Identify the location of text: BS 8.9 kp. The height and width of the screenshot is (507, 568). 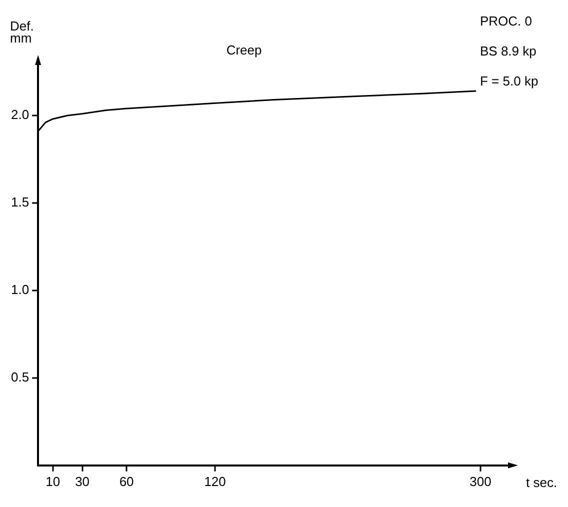
(508, 51).